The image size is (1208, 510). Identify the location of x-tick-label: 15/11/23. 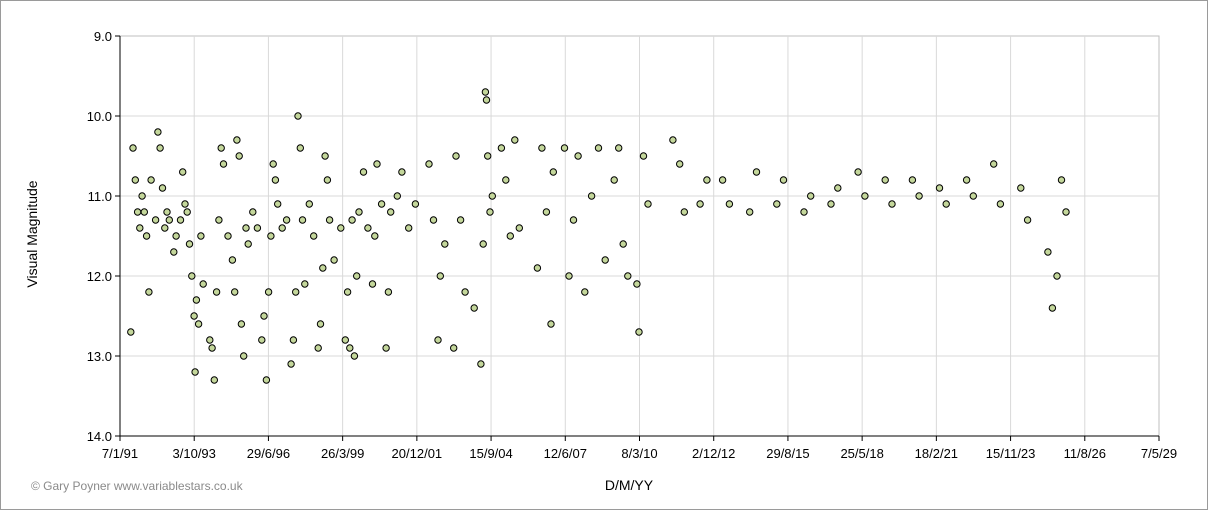
(1011, 453).